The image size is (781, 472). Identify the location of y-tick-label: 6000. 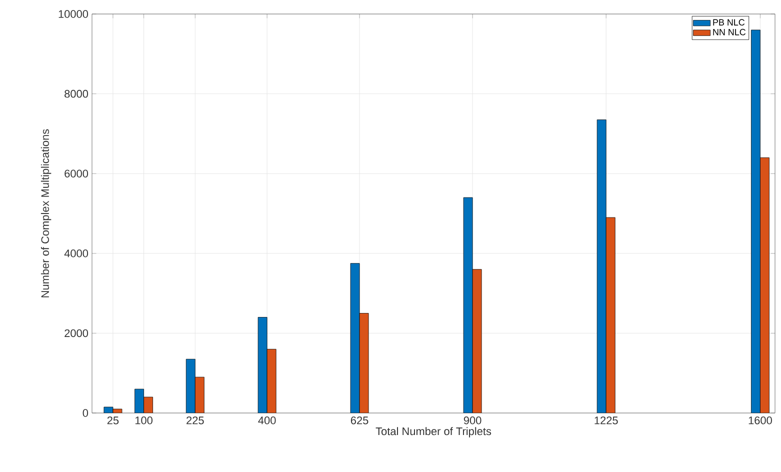
(76, 174).